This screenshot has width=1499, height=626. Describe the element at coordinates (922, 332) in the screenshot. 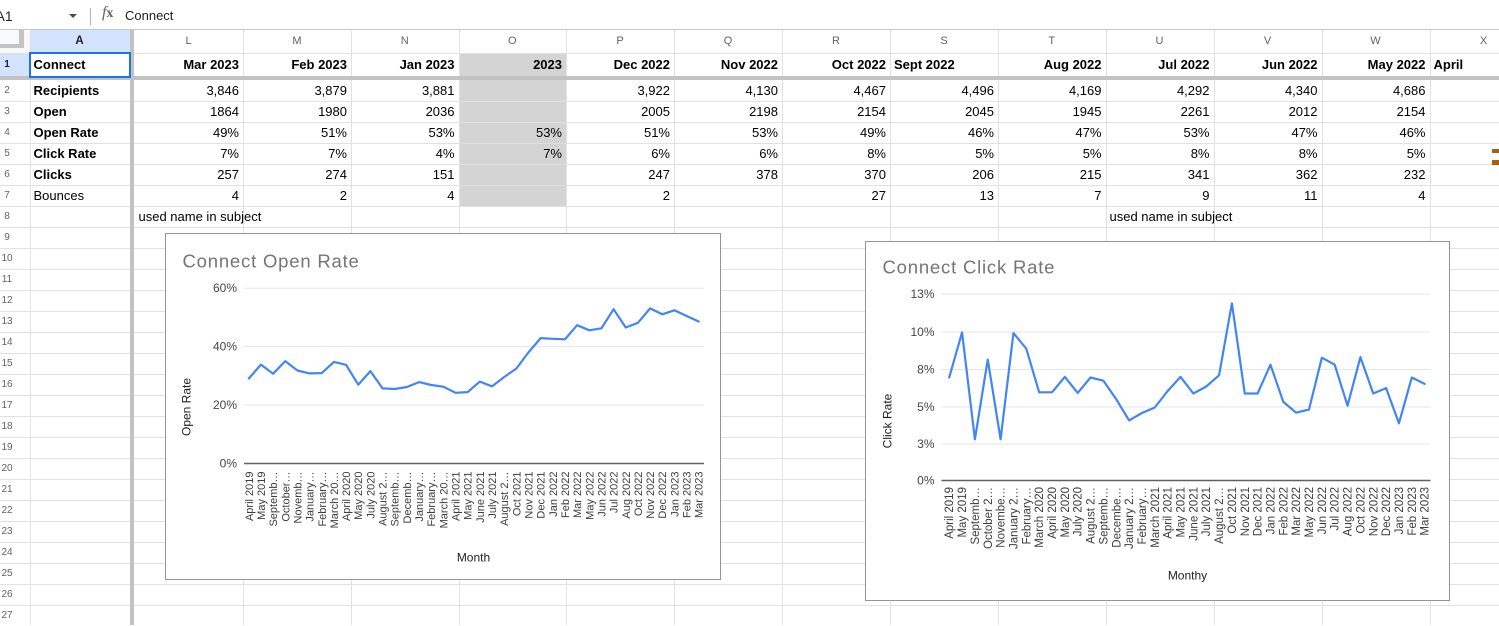

I see `svg-text: 10%` at that location.